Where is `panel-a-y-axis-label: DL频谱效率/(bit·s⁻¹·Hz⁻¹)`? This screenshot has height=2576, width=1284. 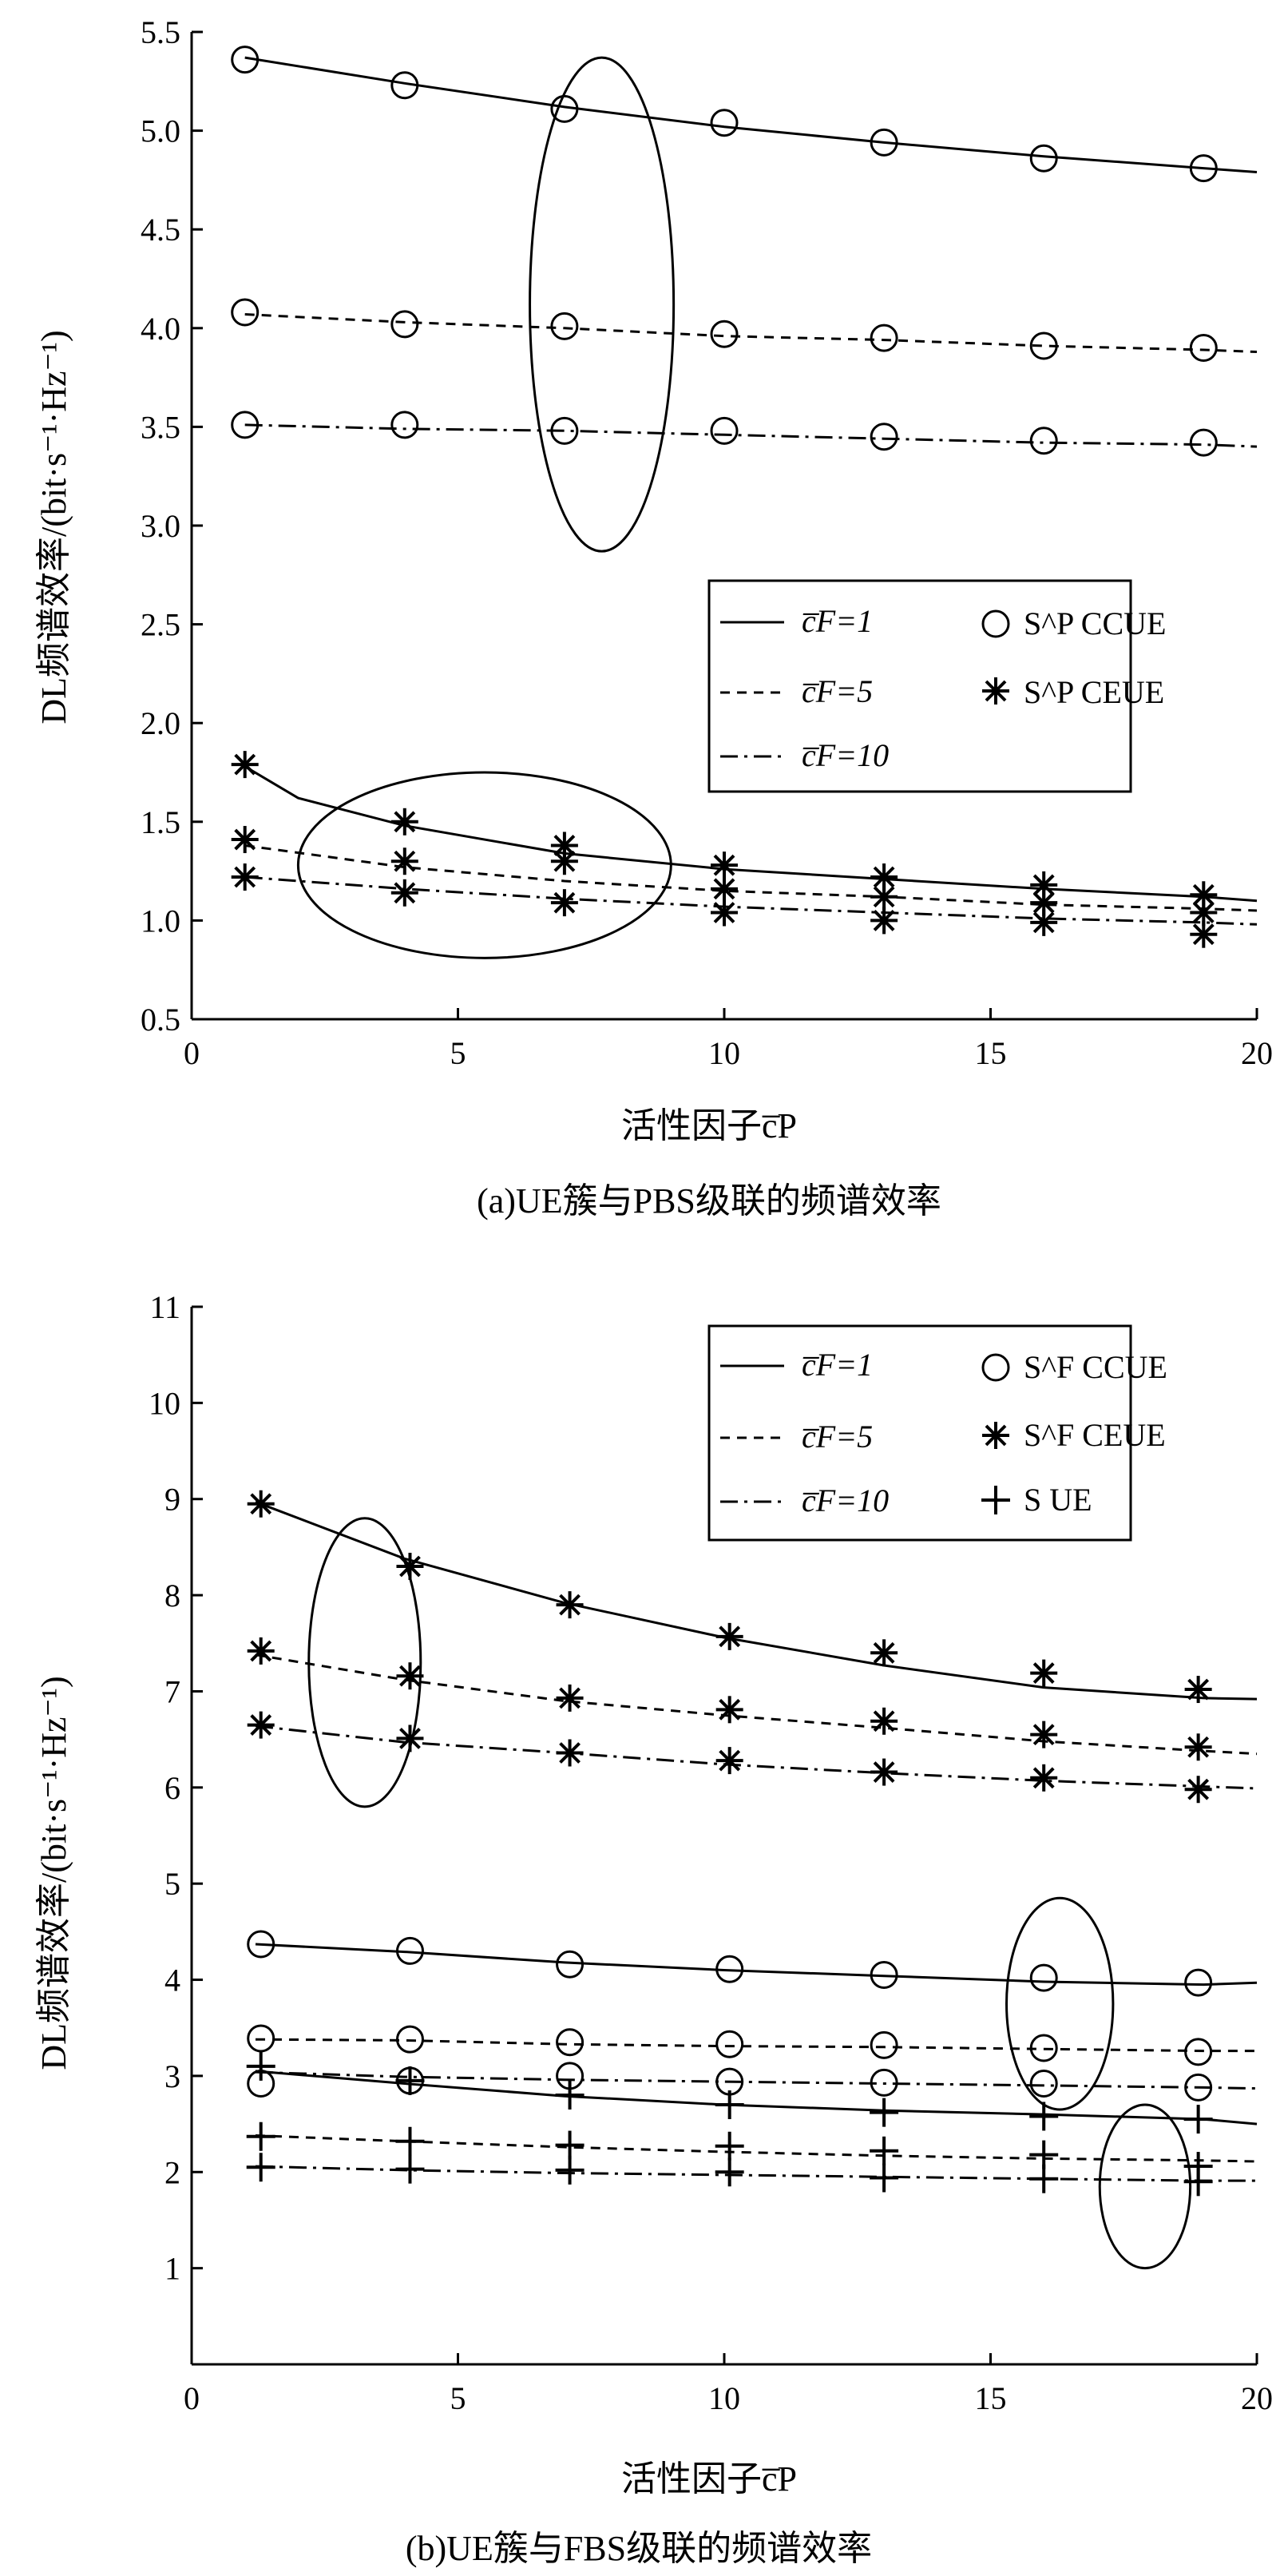 panel-a-y-axis-label: DL频谱效率/(bit·s⁻¹·Hz⁻¹) is located at coordinates (53, 527).